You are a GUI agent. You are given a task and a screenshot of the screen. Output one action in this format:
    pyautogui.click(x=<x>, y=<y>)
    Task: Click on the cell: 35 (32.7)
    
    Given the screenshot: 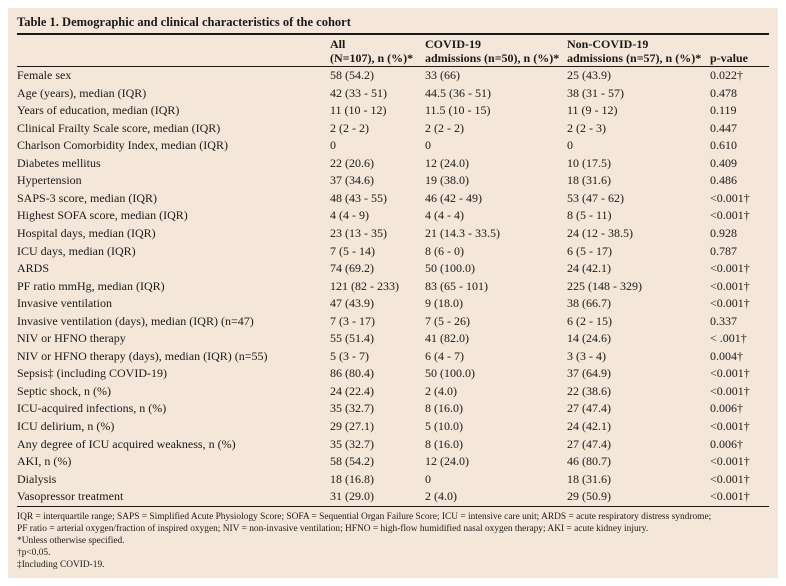 What is the action you would take?
    pyautogui.click(x=352, y=408)
    